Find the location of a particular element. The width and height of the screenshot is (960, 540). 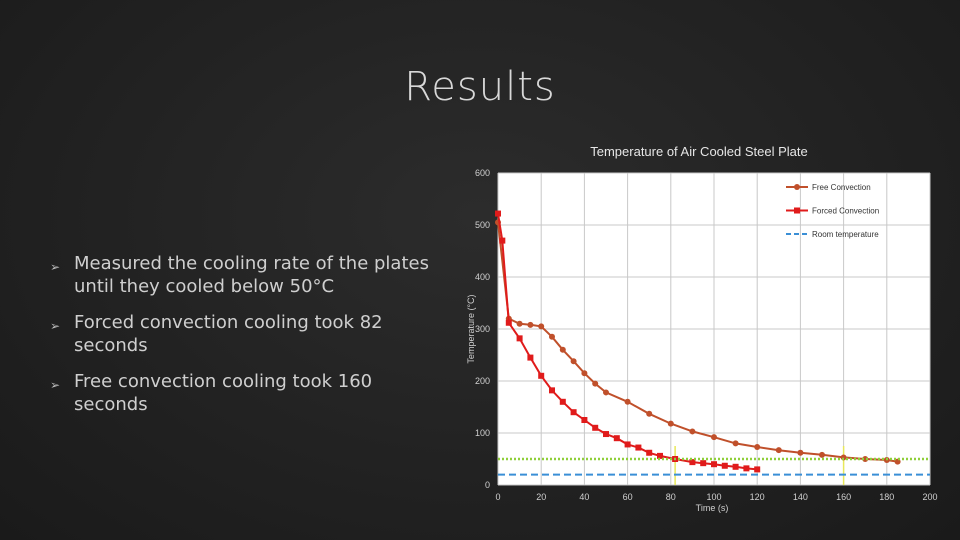

y-tick-label: 100 is located at coordinates (482, 433).